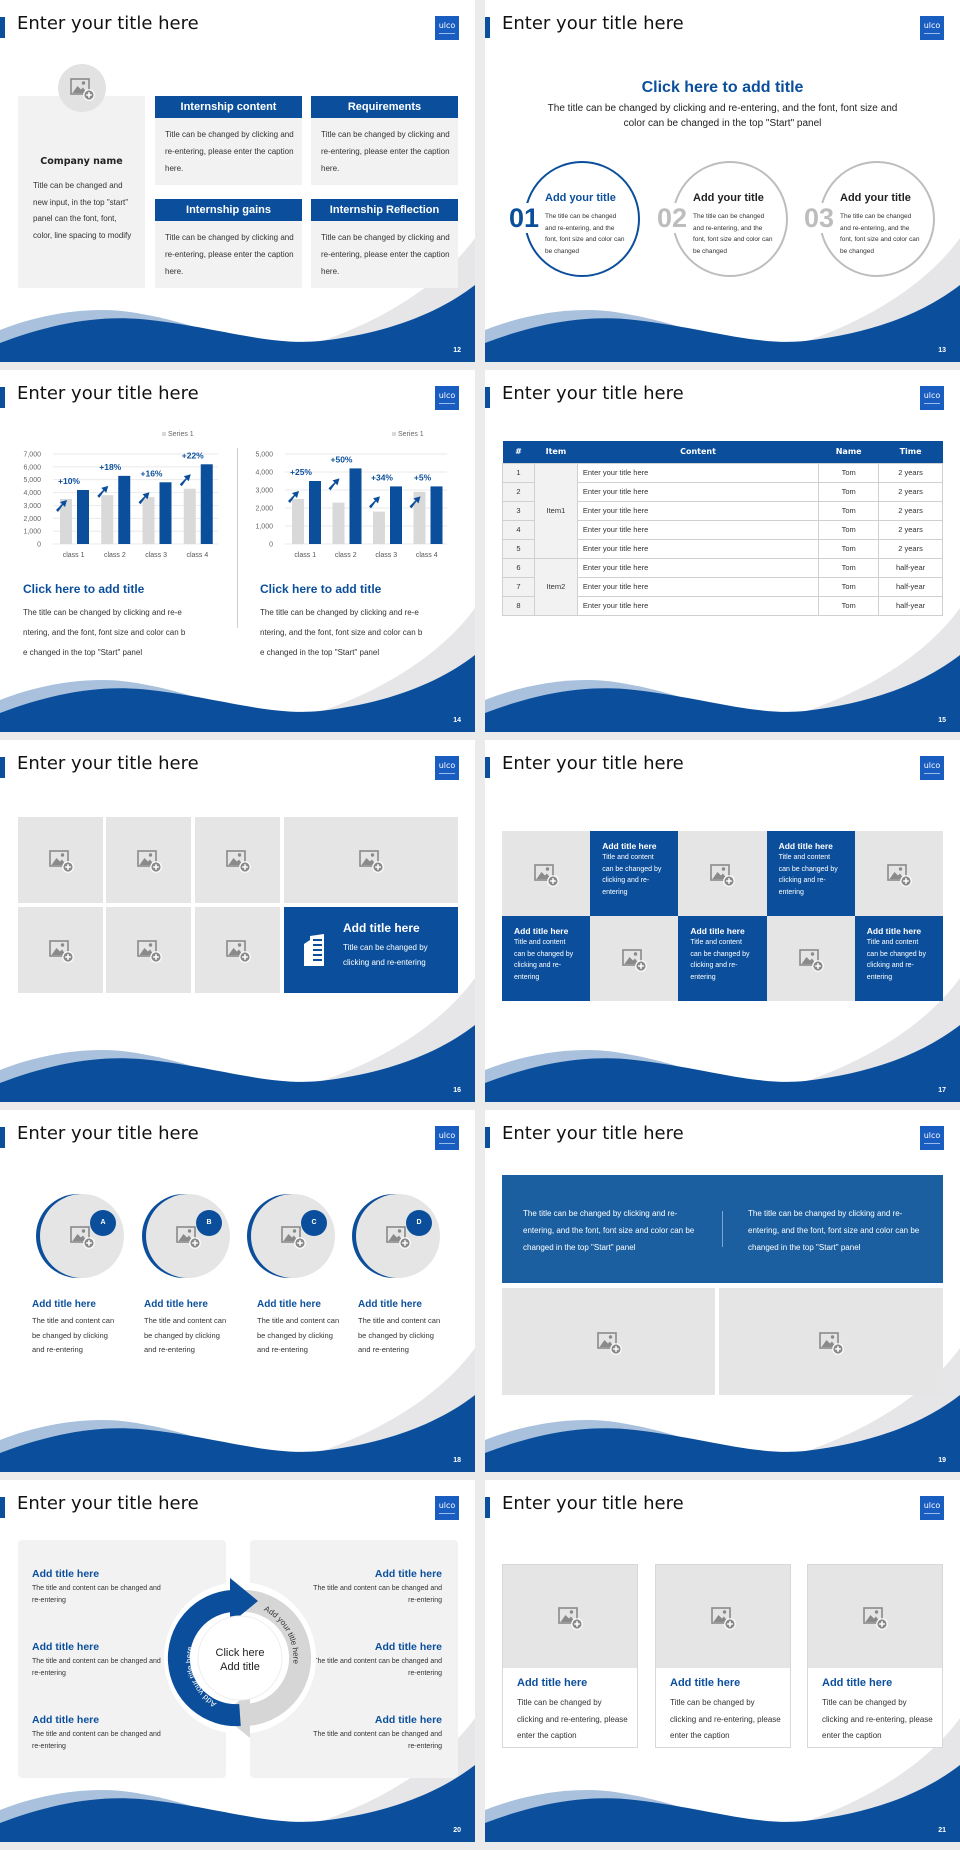 This screenshot has height=1850, width=960. Describe the element at coordinates (384, 107) in the screenshot. I see `info-box-header: Requirements` at that location.